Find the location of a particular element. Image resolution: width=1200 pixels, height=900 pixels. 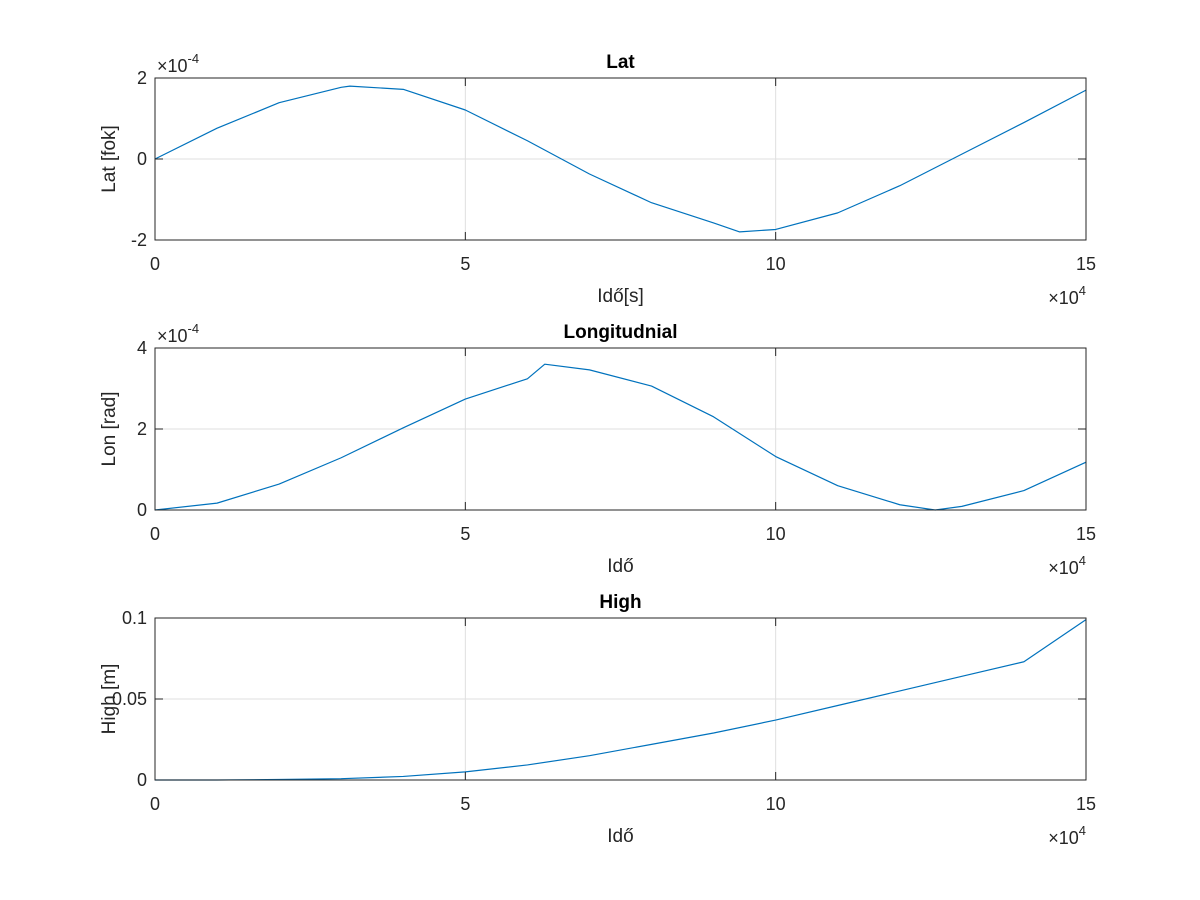

y-tick-label: 0.1 is located at coordinates (134, 618).